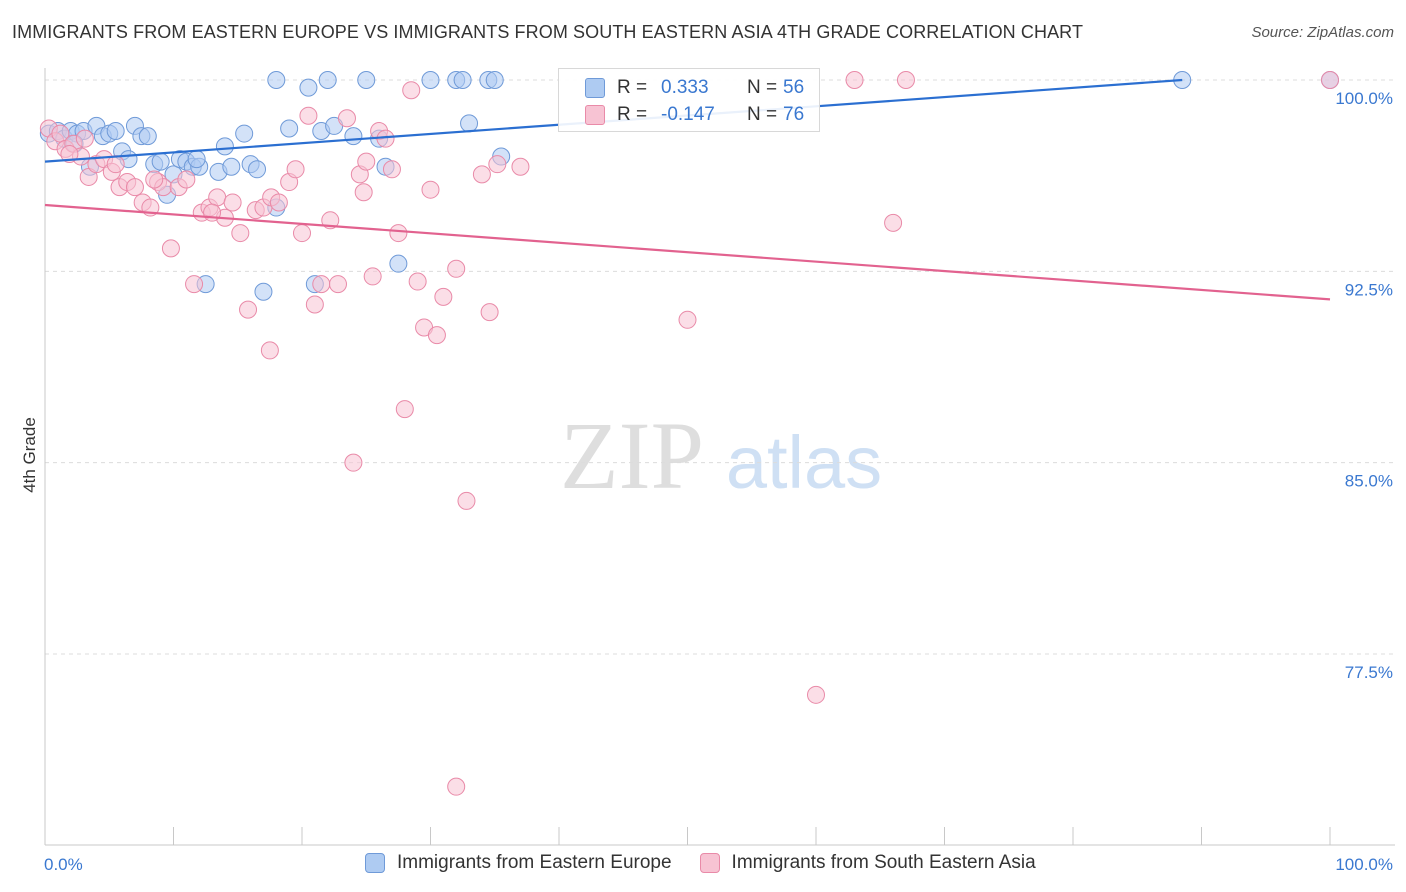 The image size is (1406, 892). I want to click on legend-swatch-blue, so click(375, 863).